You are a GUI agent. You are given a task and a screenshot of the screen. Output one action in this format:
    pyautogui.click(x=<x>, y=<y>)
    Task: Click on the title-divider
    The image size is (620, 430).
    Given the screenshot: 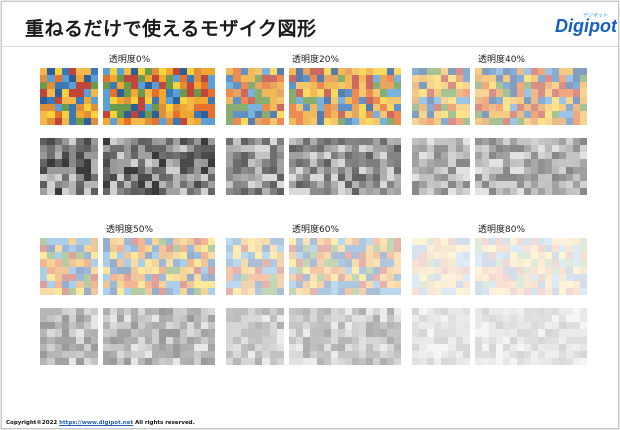 What is the action you would take?
    pyautogui.click(x=310, y=46)
    